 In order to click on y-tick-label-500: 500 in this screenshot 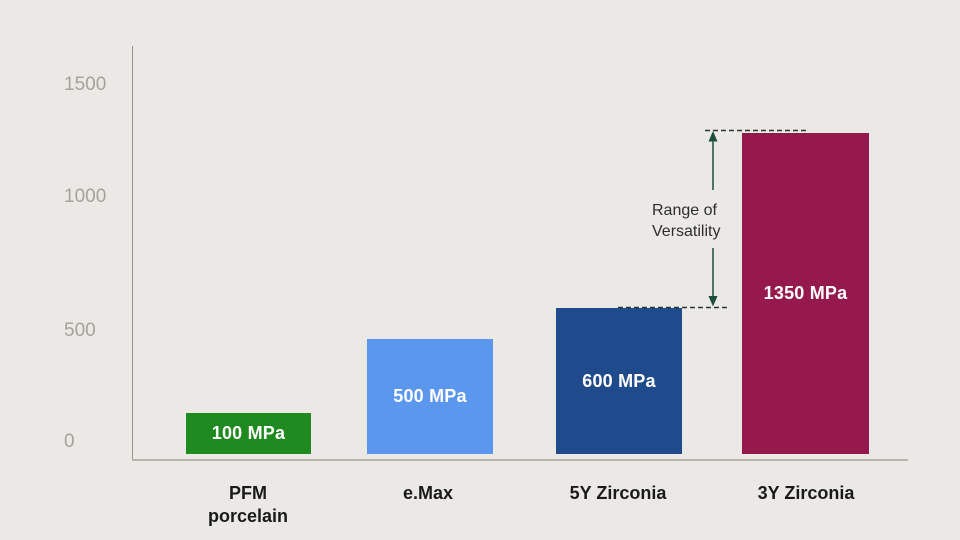, I will do `click(80, 330)`.